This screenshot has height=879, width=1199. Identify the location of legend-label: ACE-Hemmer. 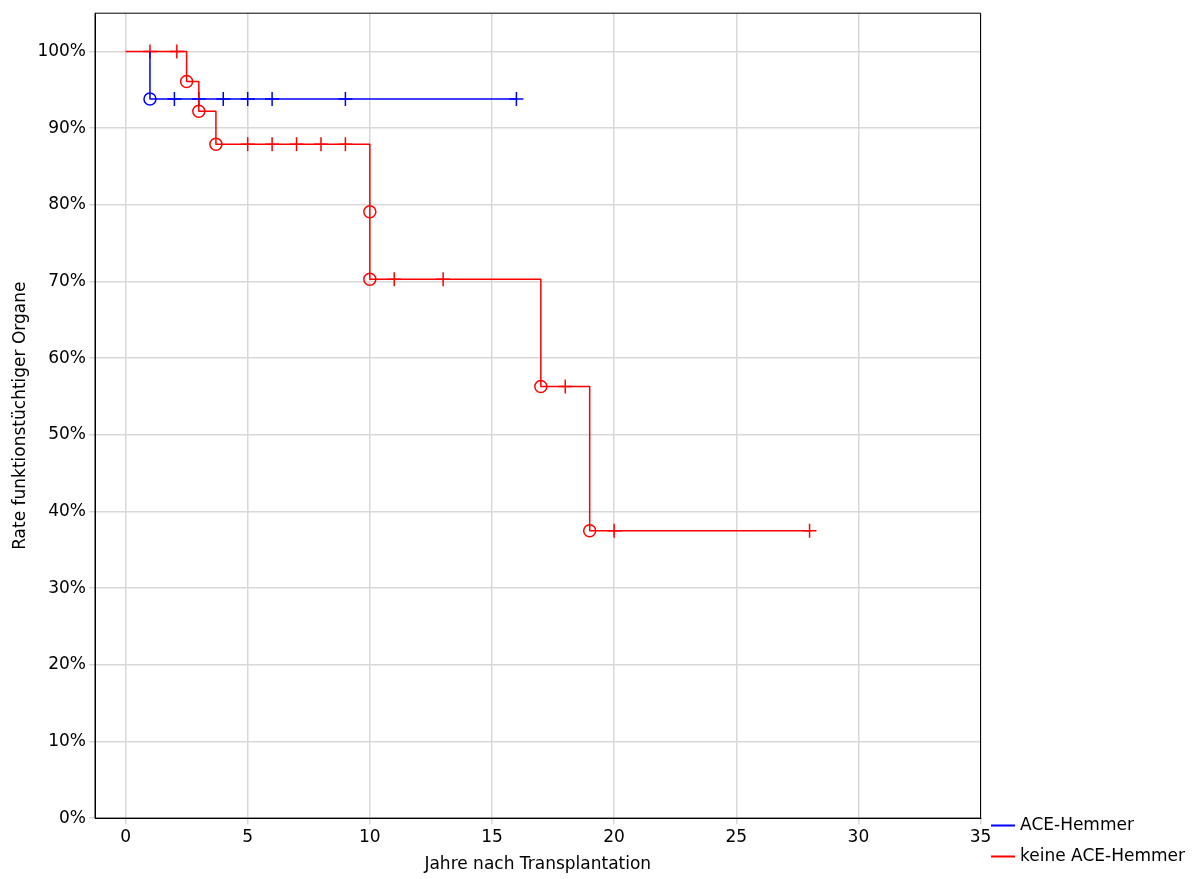
(1077, 823).